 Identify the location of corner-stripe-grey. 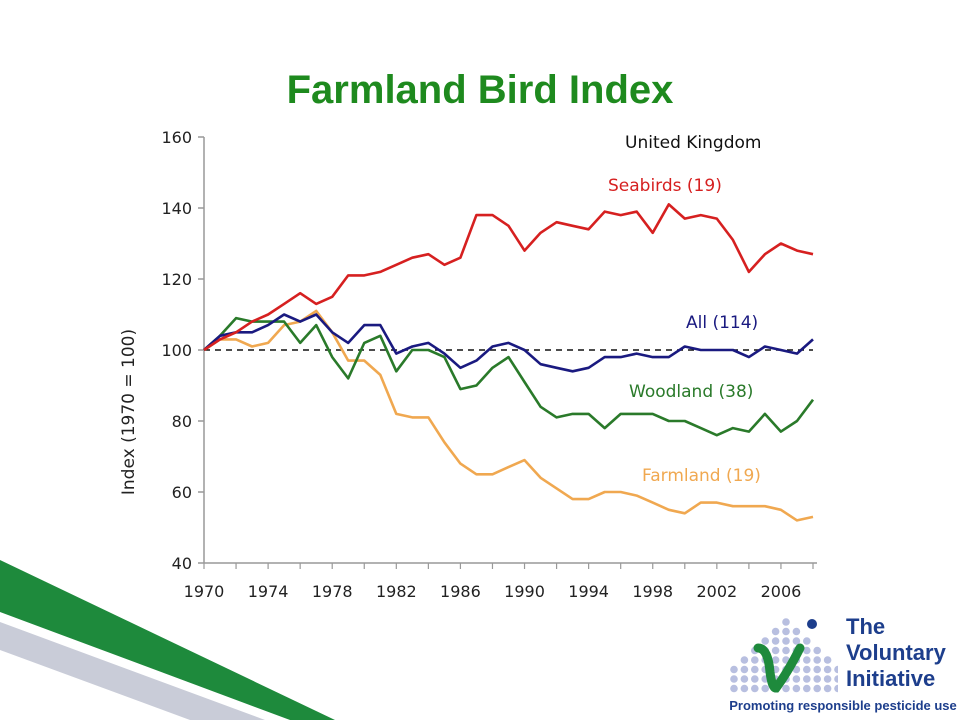
(132, 671).